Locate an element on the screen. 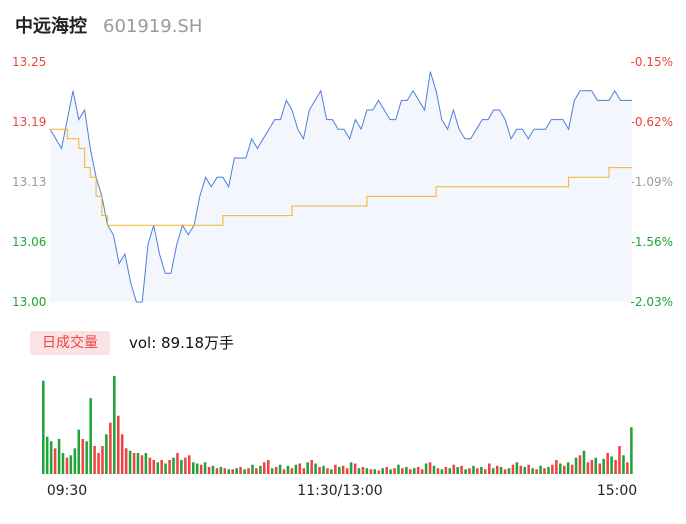  chart-header: 中远海控 601919.SH is located at coordinates (108, 26).